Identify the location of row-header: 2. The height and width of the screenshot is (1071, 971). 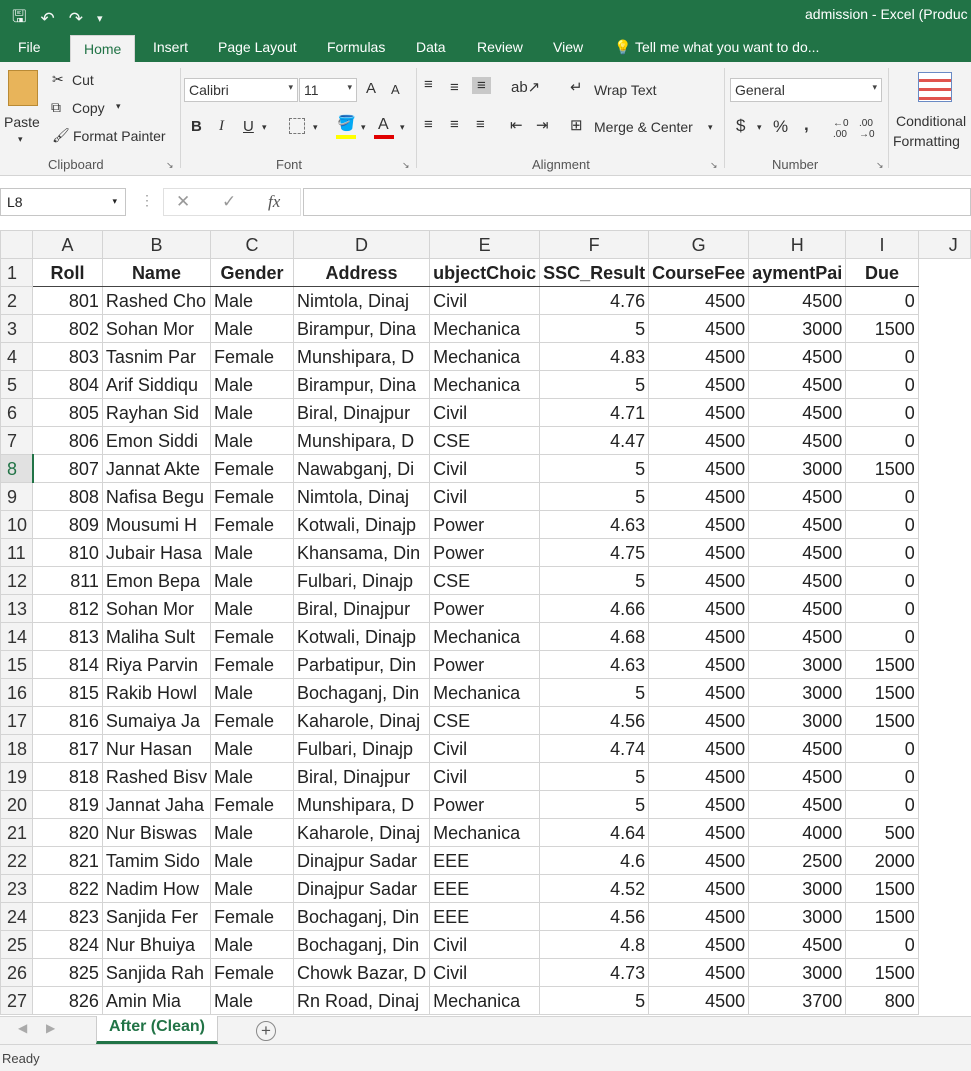
(17, 300).